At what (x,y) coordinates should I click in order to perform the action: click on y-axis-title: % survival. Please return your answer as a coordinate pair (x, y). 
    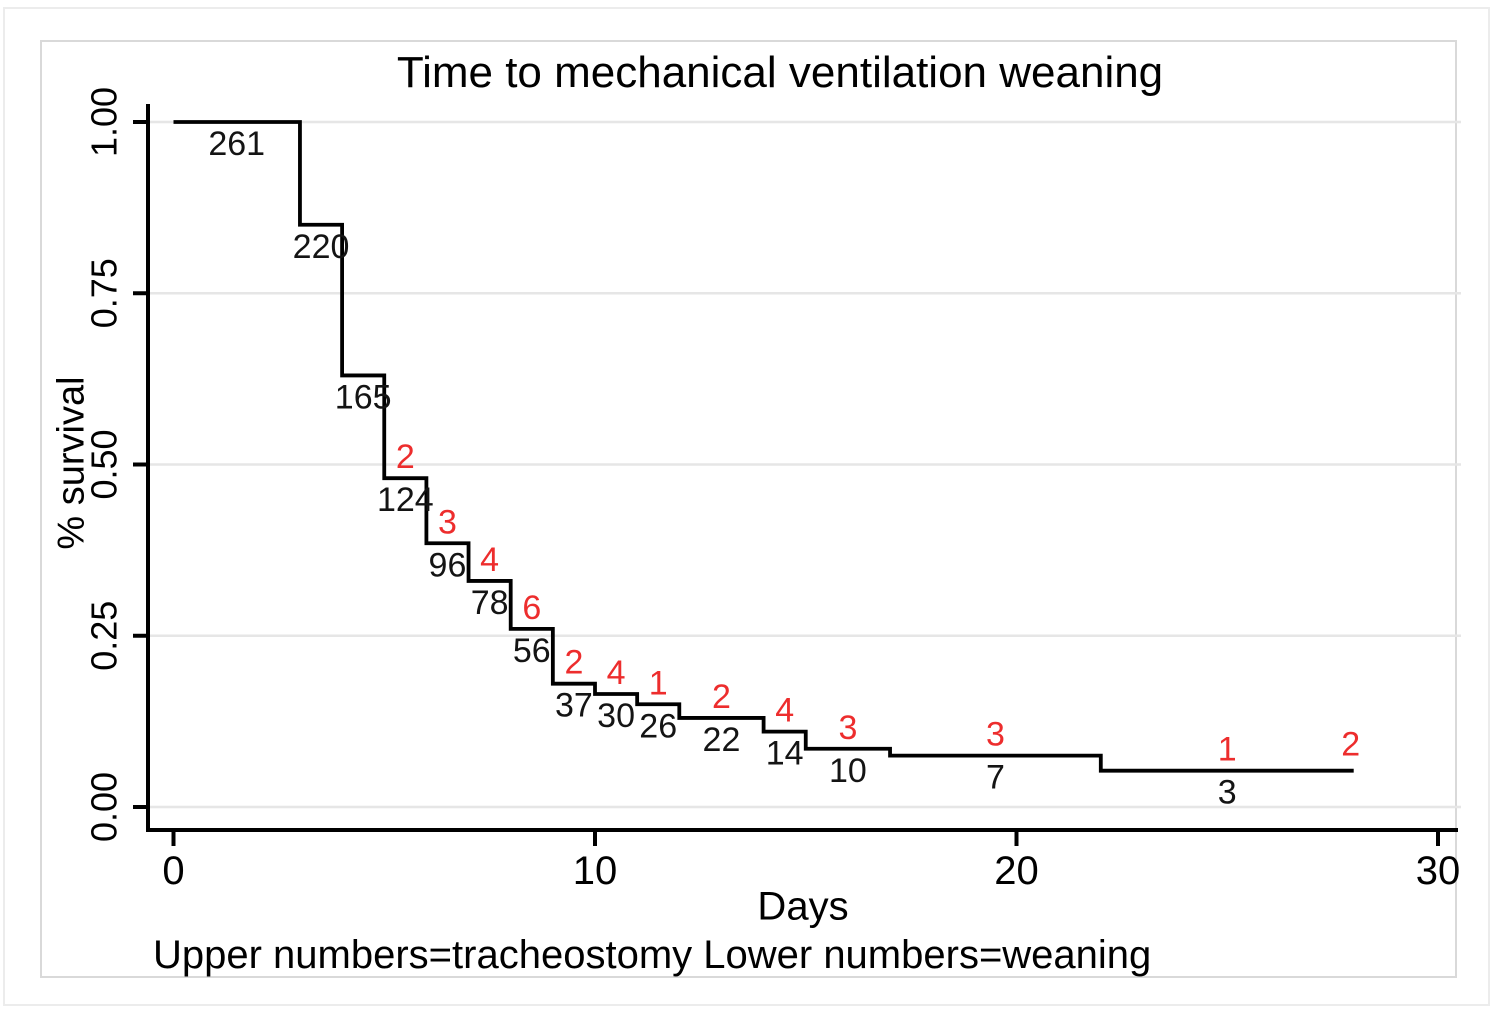
    Looking at the image, I should click on (71, 463).